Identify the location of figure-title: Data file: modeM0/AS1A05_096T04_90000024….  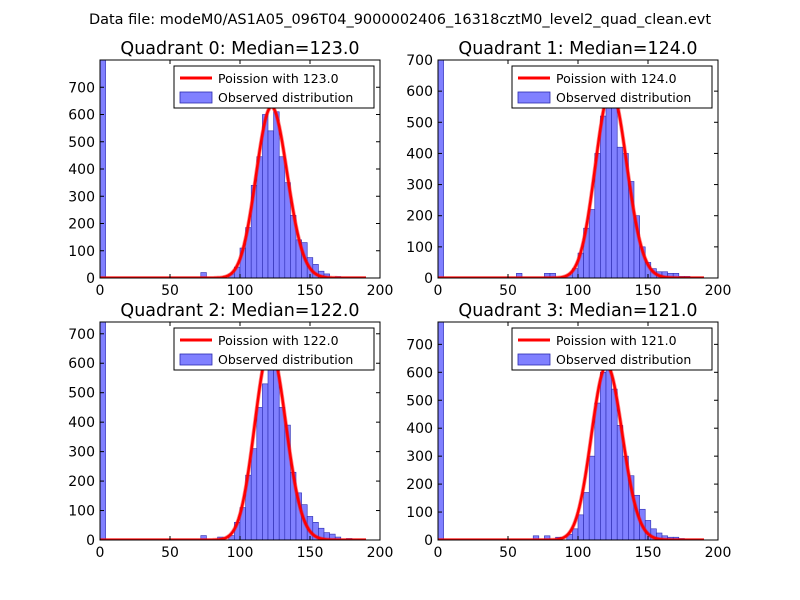
(400, 20).